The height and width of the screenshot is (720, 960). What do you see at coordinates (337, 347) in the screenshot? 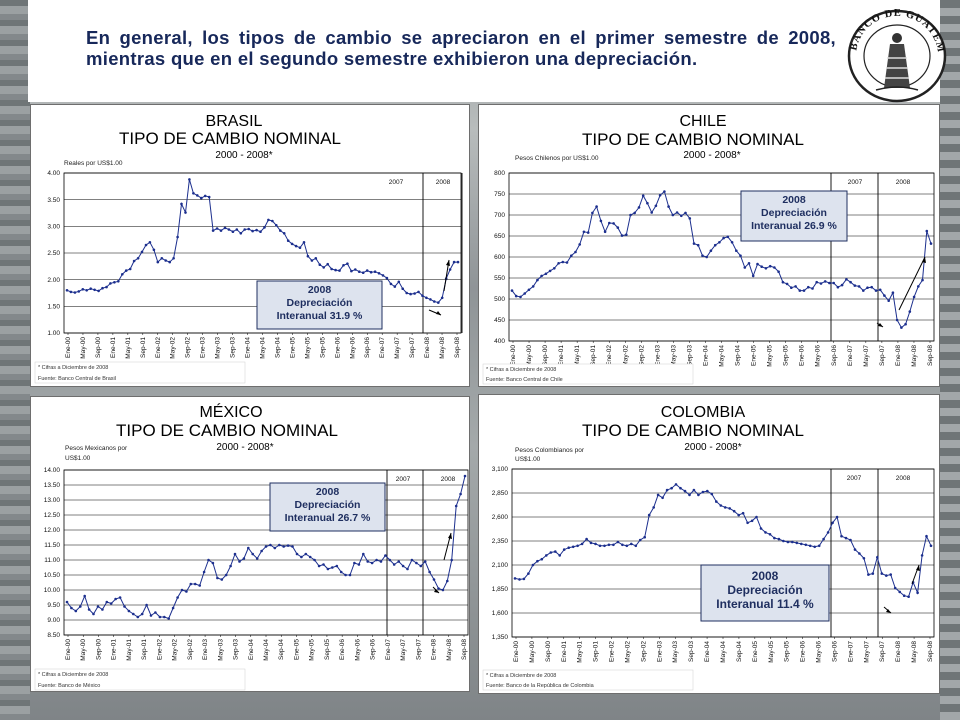
I see `x-tick-label: Ene-06` at bounding box center [337, 347].